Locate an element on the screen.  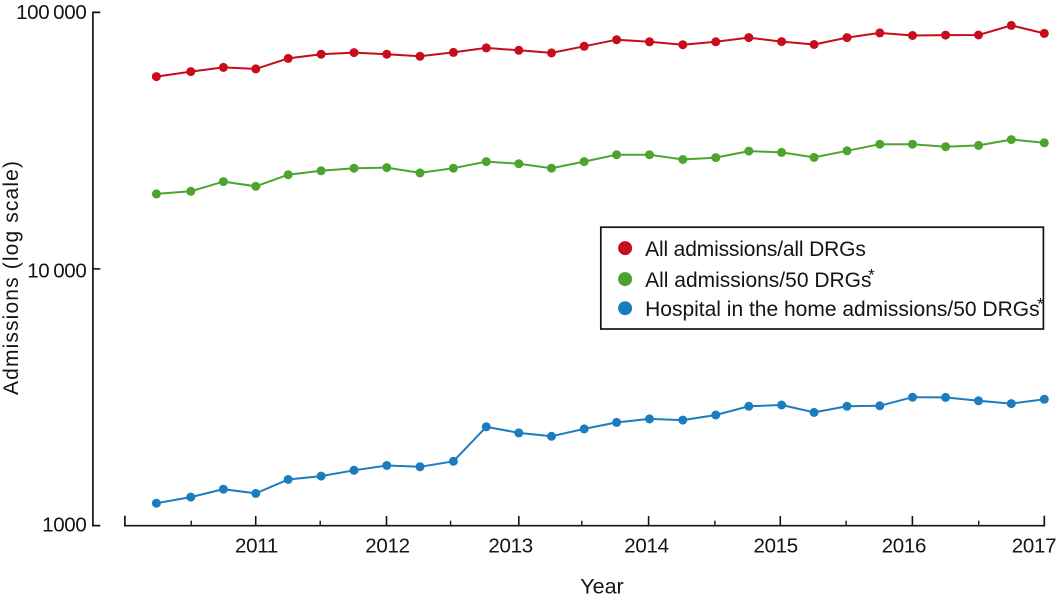
svg-text: Year is located at coordinates (601, 587).